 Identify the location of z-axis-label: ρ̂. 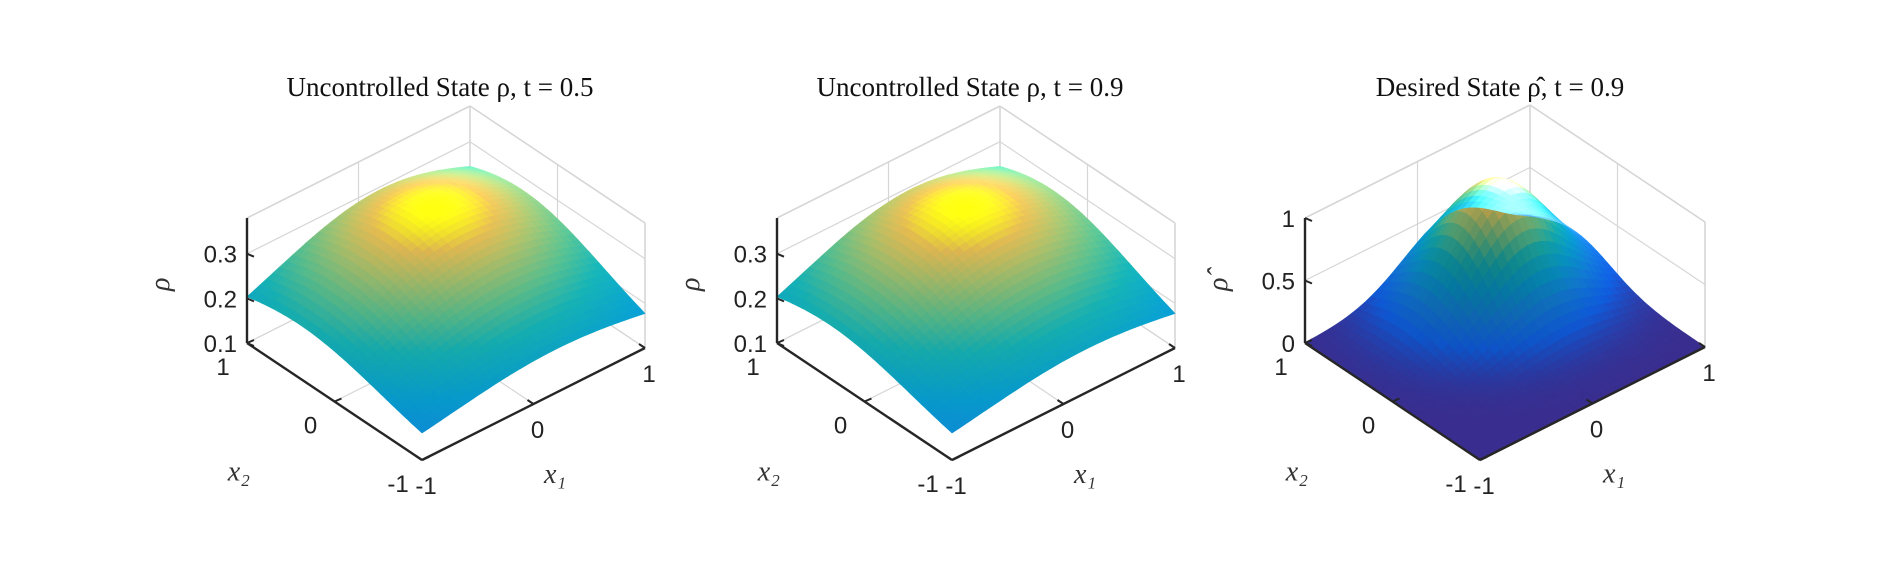
(1218, 279).